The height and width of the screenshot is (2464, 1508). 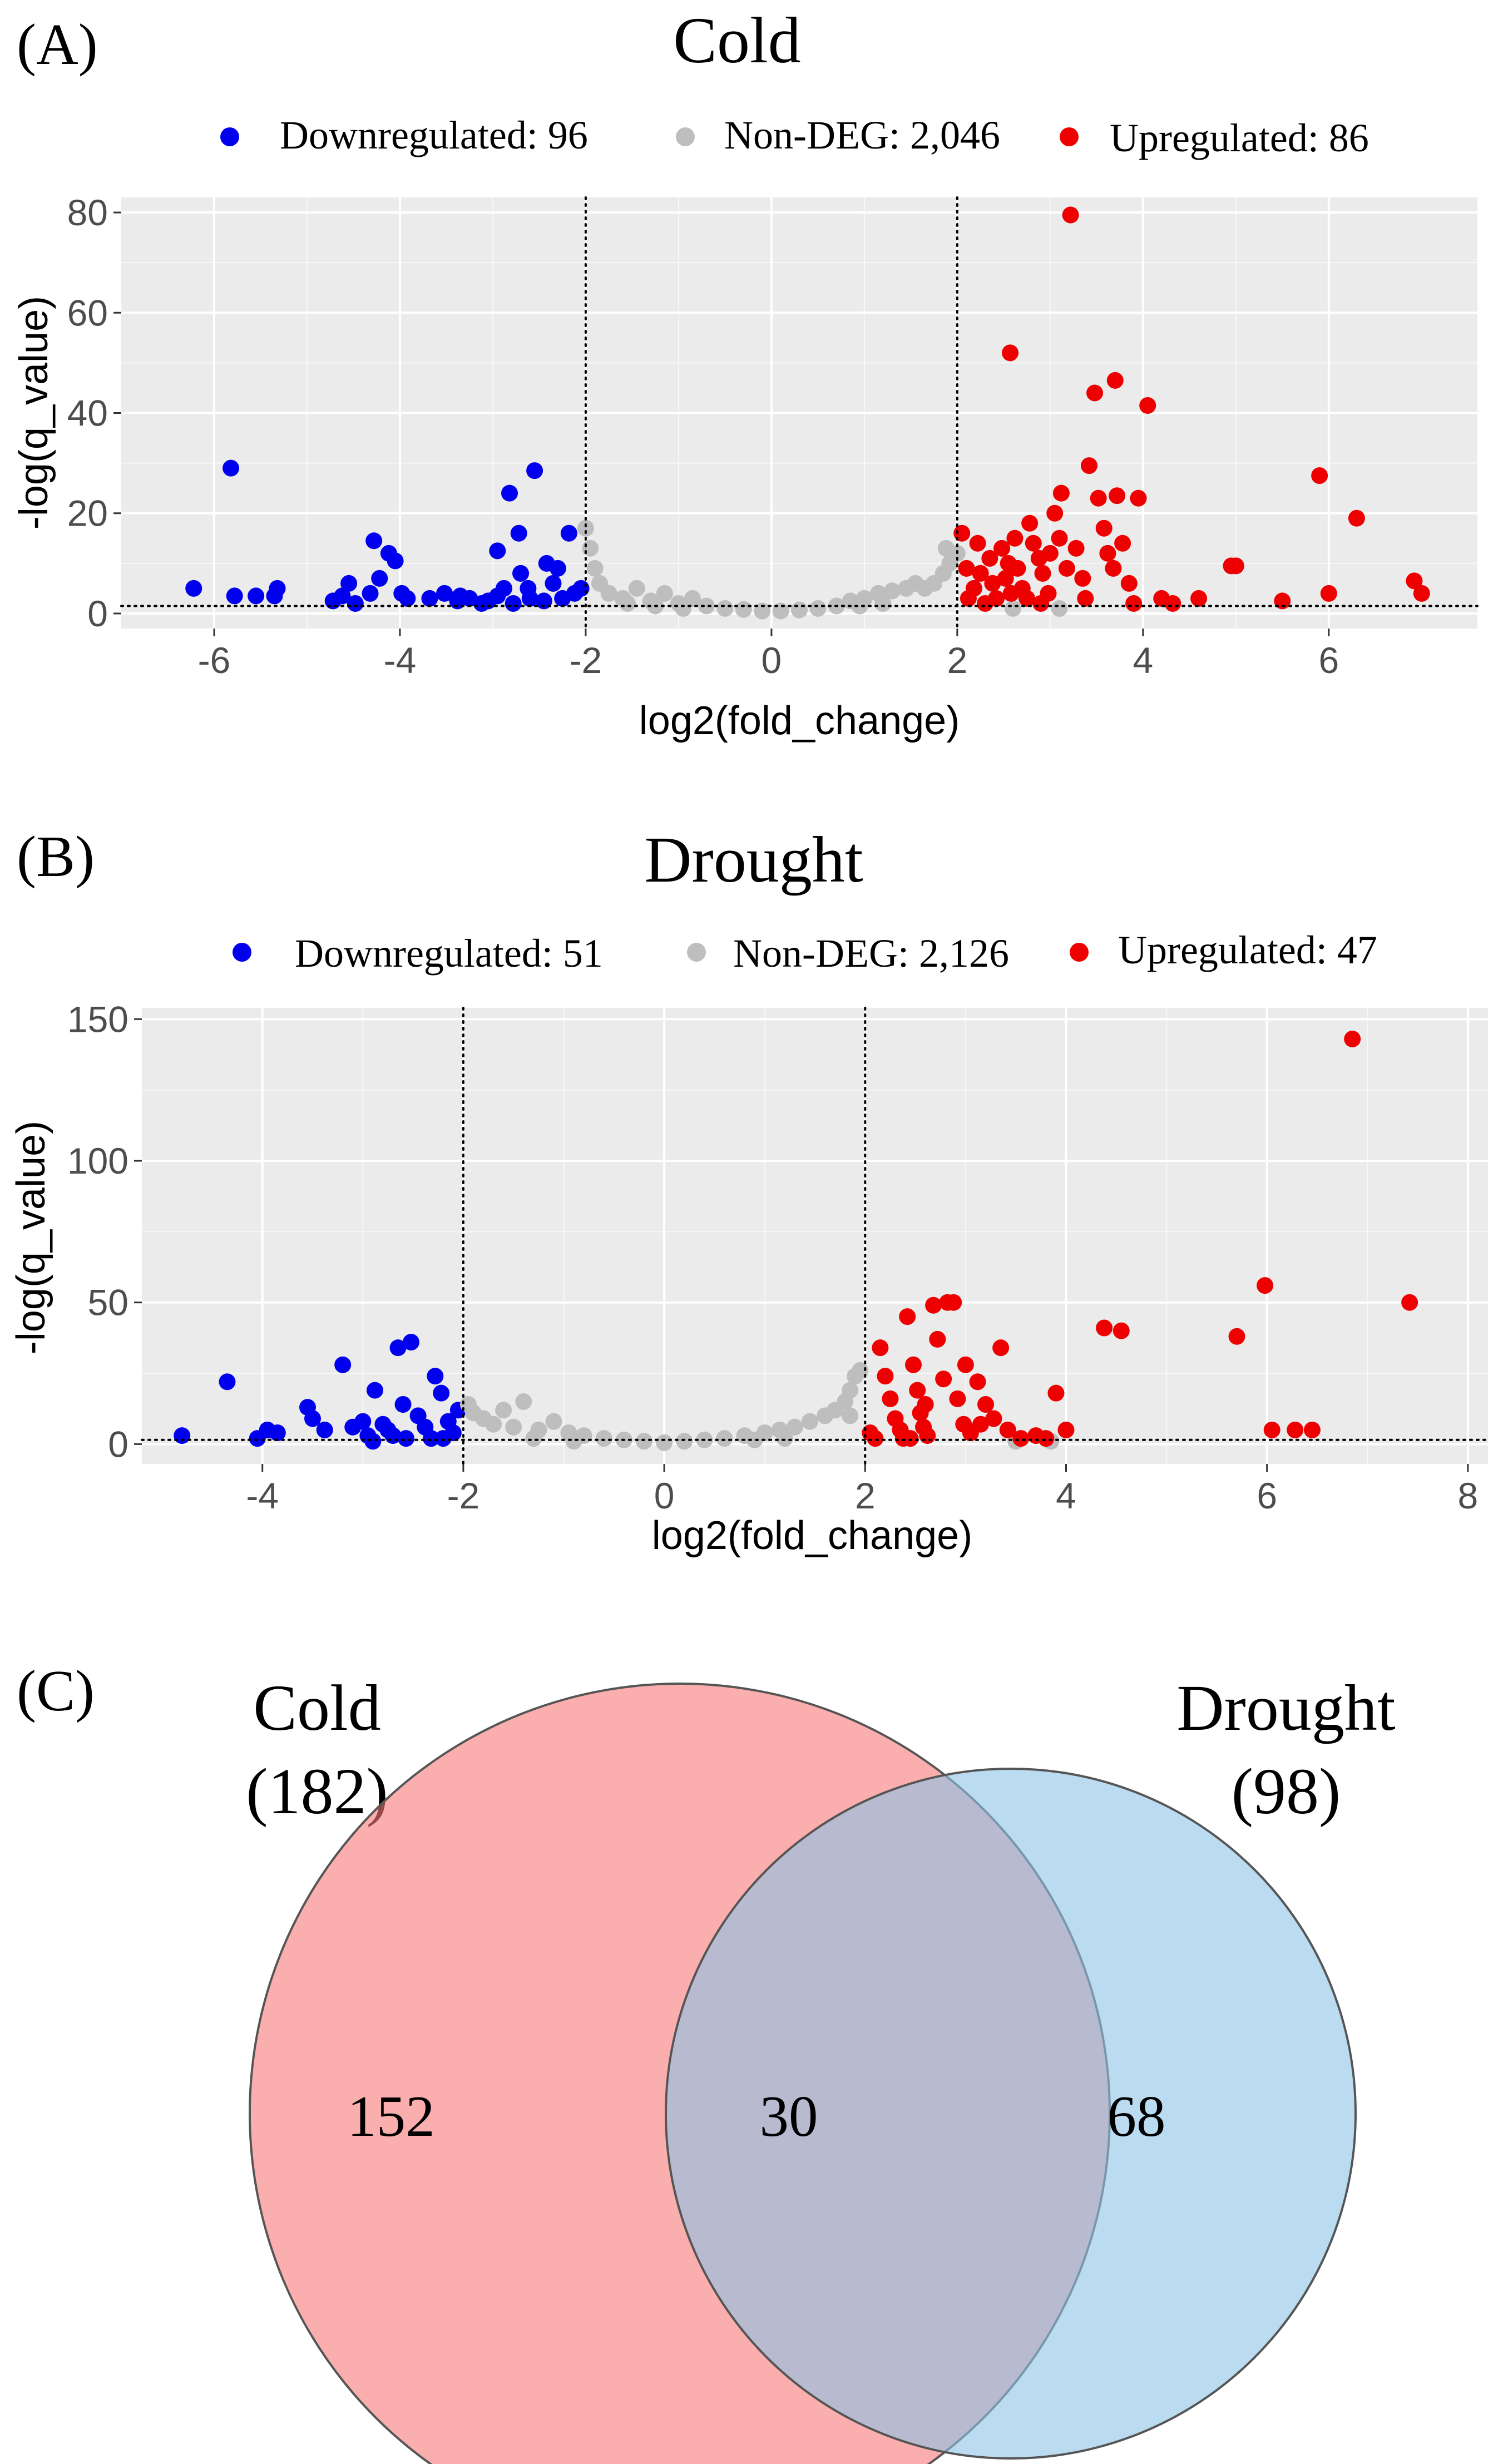 I want to click on plot-a-tick-label-y: 20, so click(x=87, y=513).